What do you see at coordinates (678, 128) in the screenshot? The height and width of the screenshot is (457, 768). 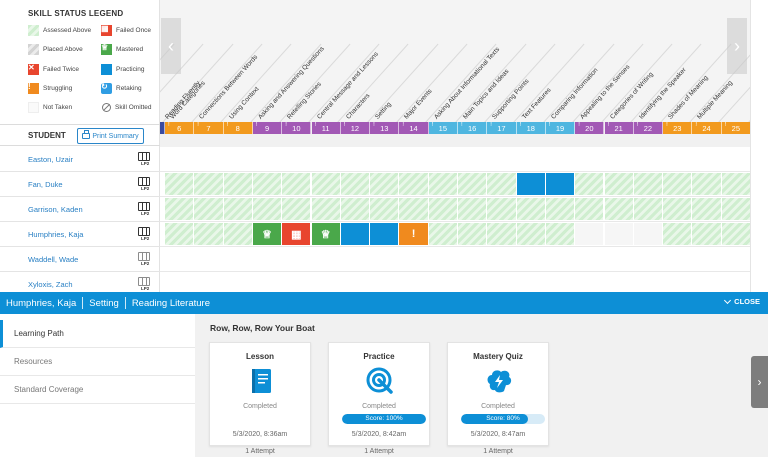 I see `skill-number-cell: ! 23` at bounding box center [678, 128].